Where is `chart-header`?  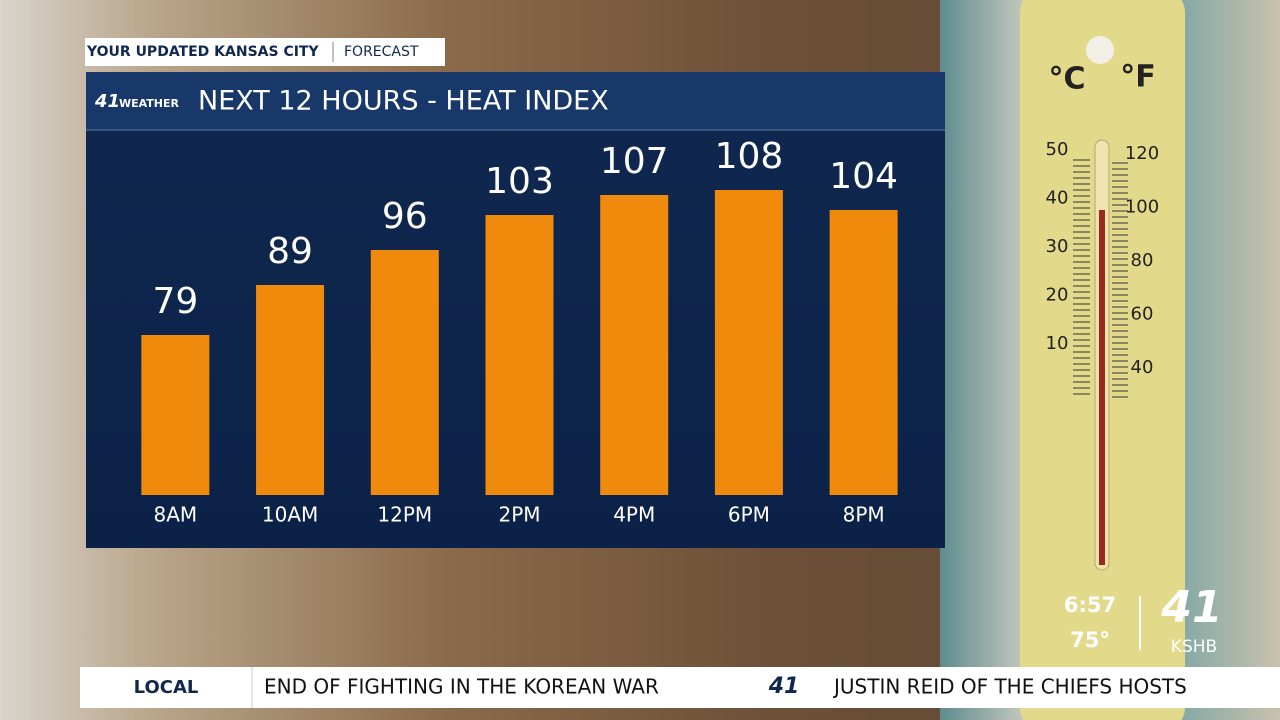 chart-header is located at coordinates (515, 101).